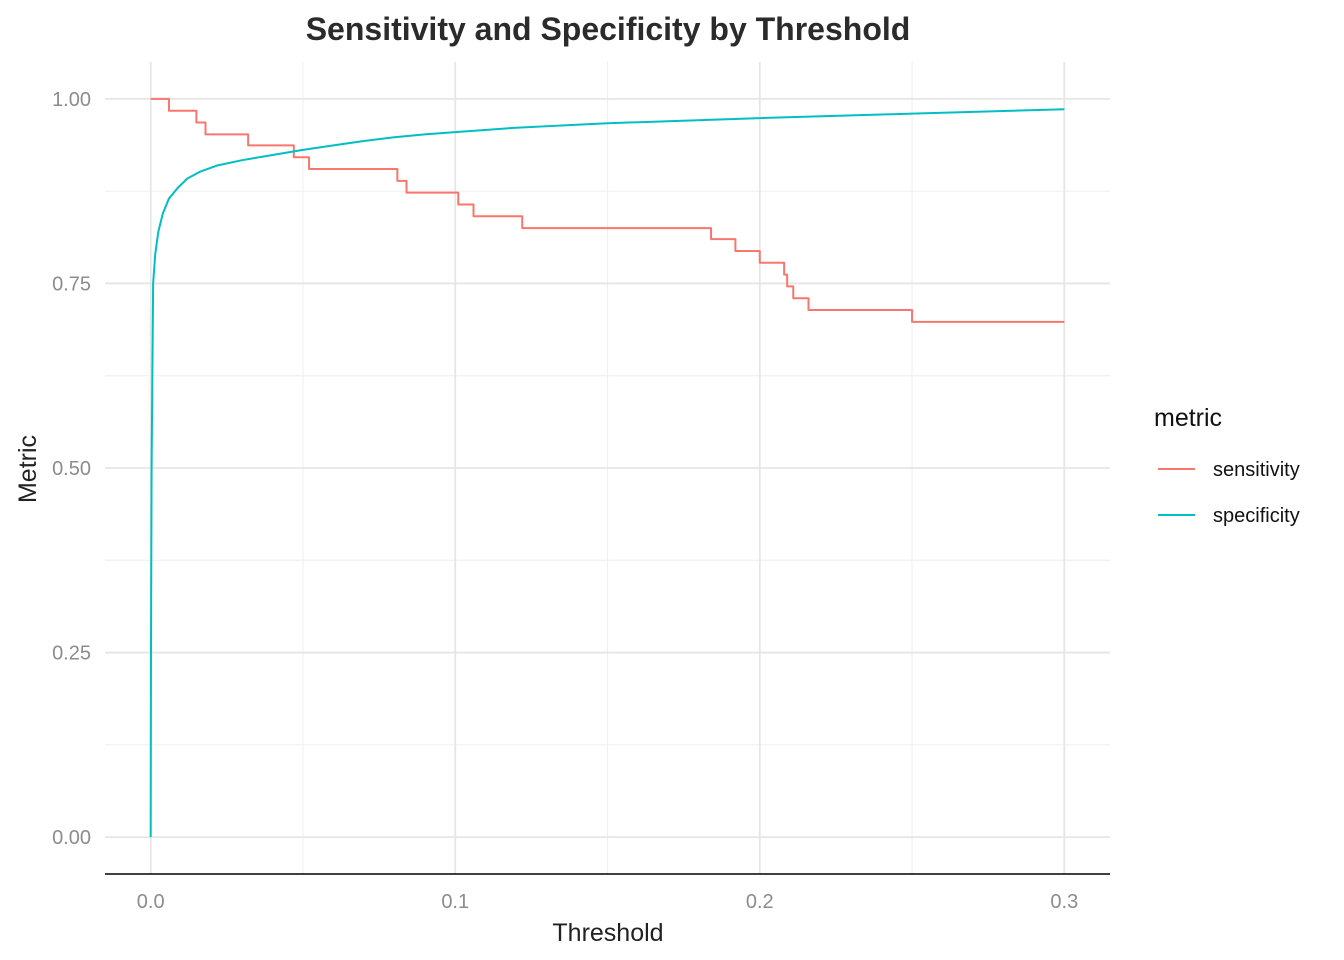 The image size is (1344, 960). What do you see at coordinates (760, 902) in the screenshot?
I see `x-tick-label: 0.2` at bounding box center [760, 902].